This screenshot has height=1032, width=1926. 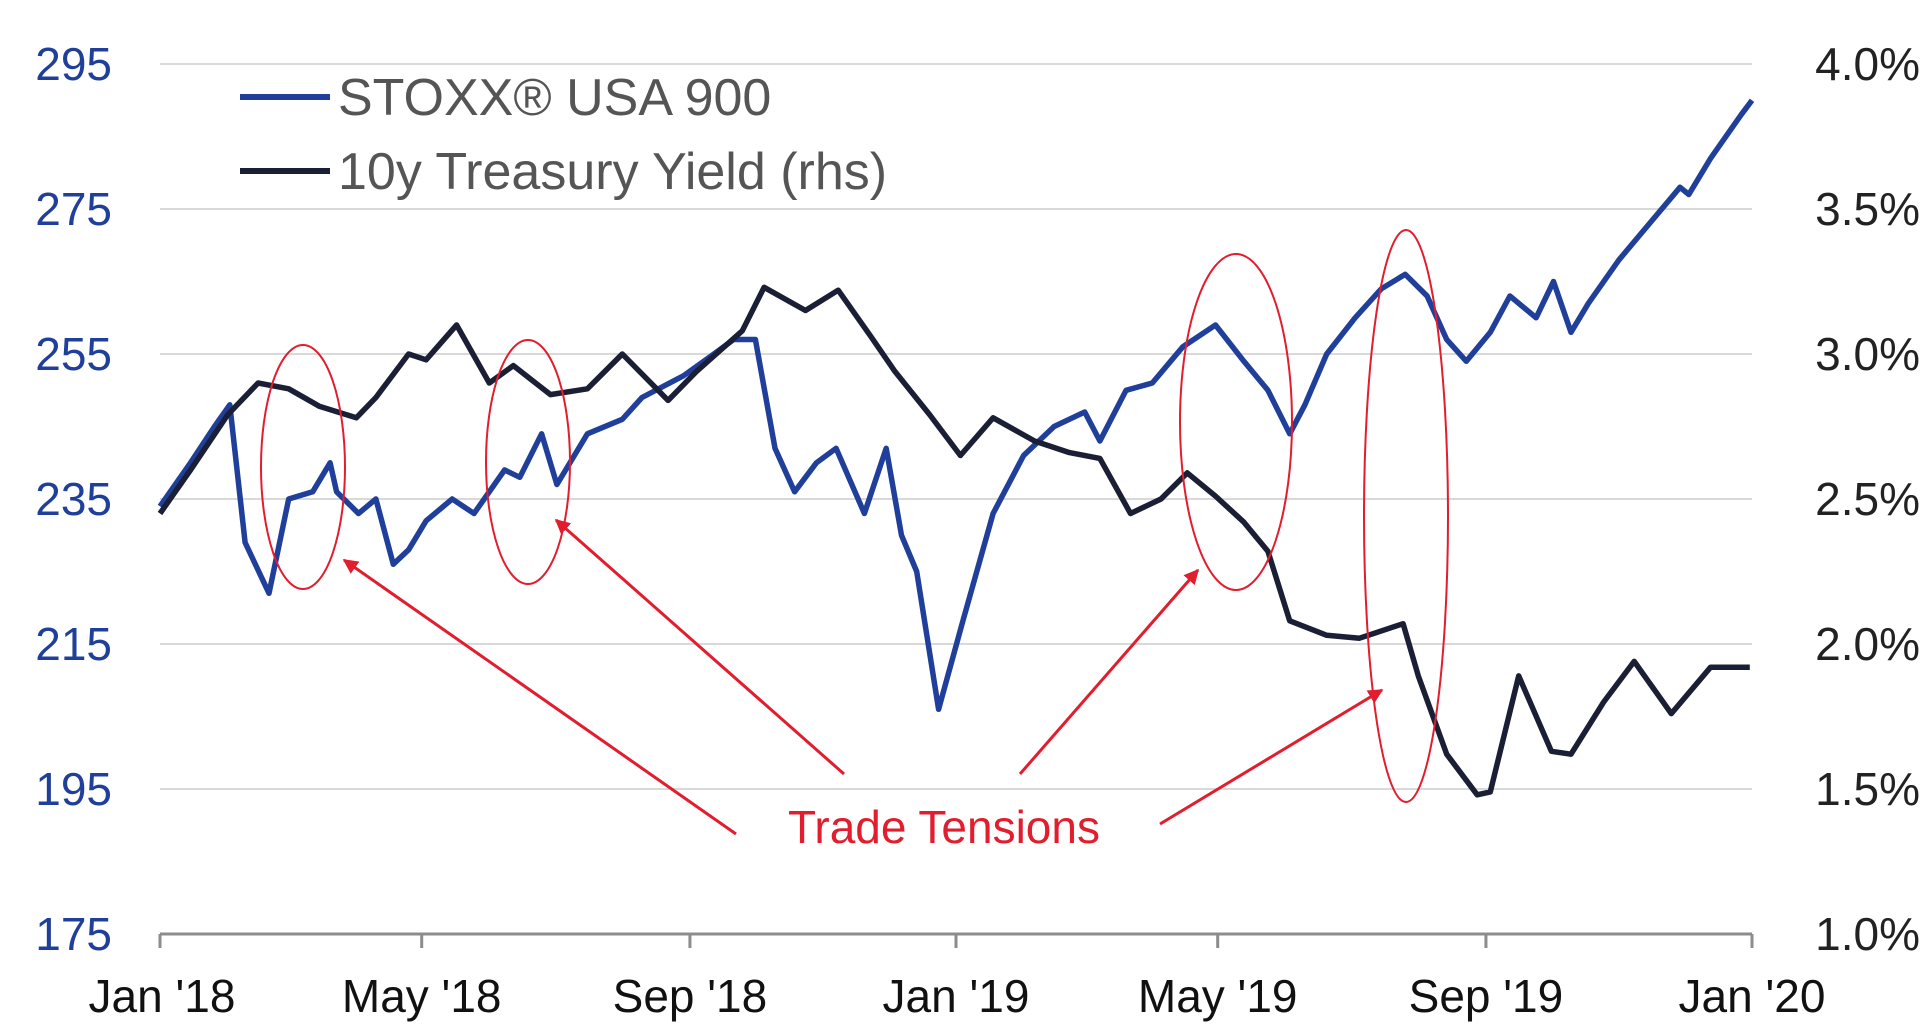 What do you see at coordinates (944, 827) in the screenshot?
I see `annotation-label: Trade Tensions` at bounding box center [944, 827].